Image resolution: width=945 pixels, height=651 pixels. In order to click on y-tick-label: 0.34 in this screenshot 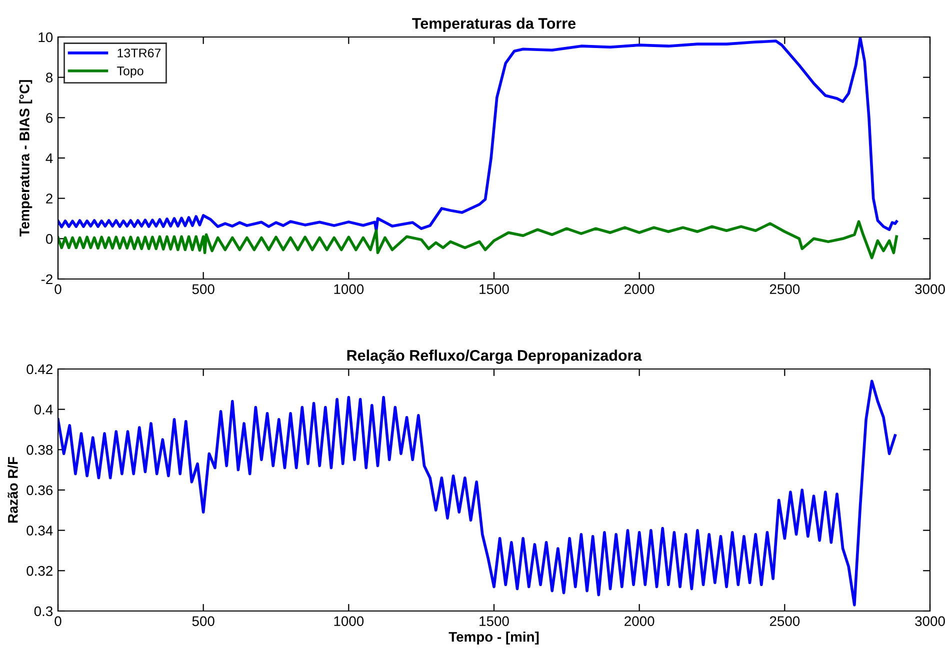, I will do `click(39, 531)`.